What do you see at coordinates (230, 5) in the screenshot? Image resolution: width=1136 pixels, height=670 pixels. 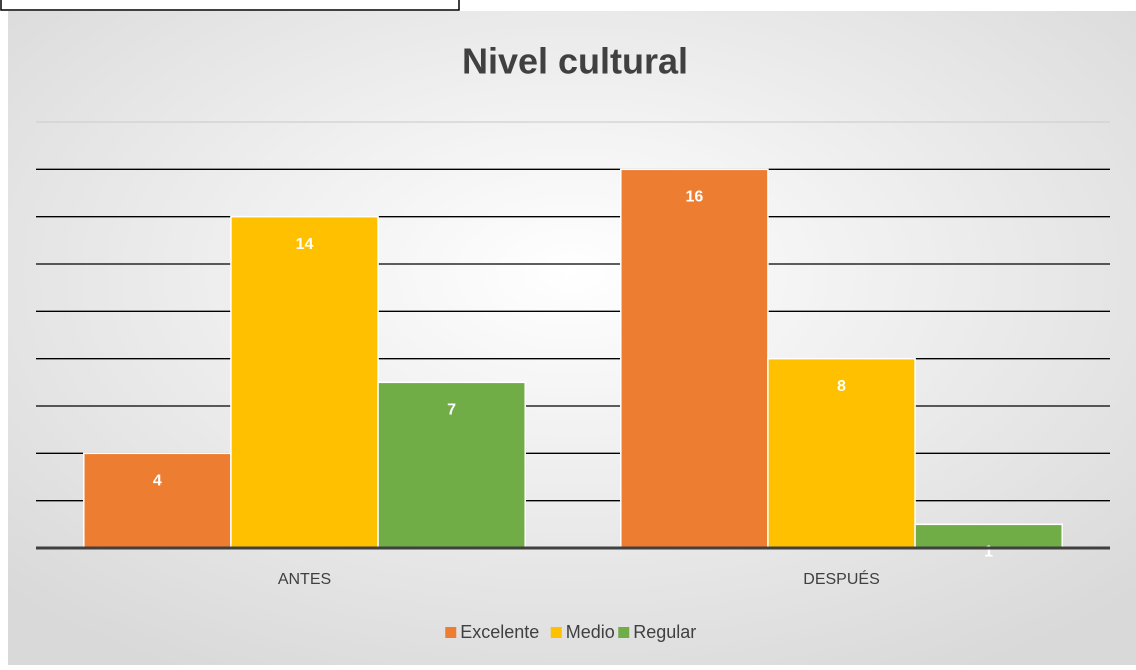 I see `top-box` at bounding box center [230, 5].